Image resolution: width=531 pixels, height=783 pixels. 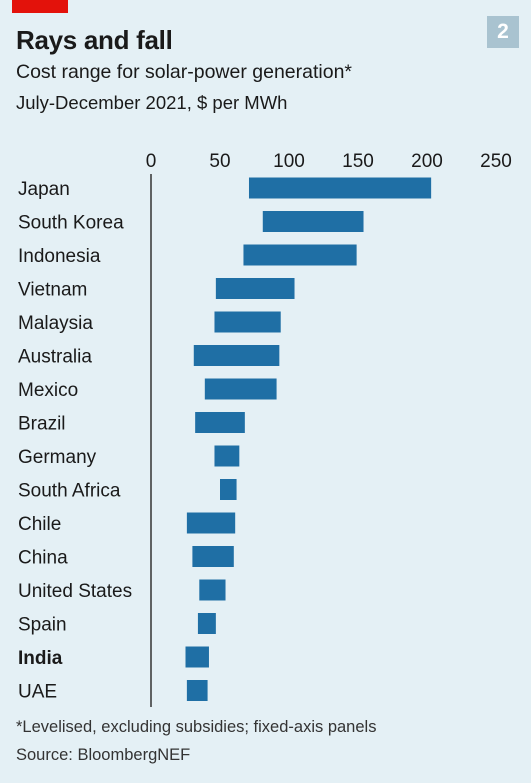 I want to click on category-label: South Africa, so click(x=69, y=491).